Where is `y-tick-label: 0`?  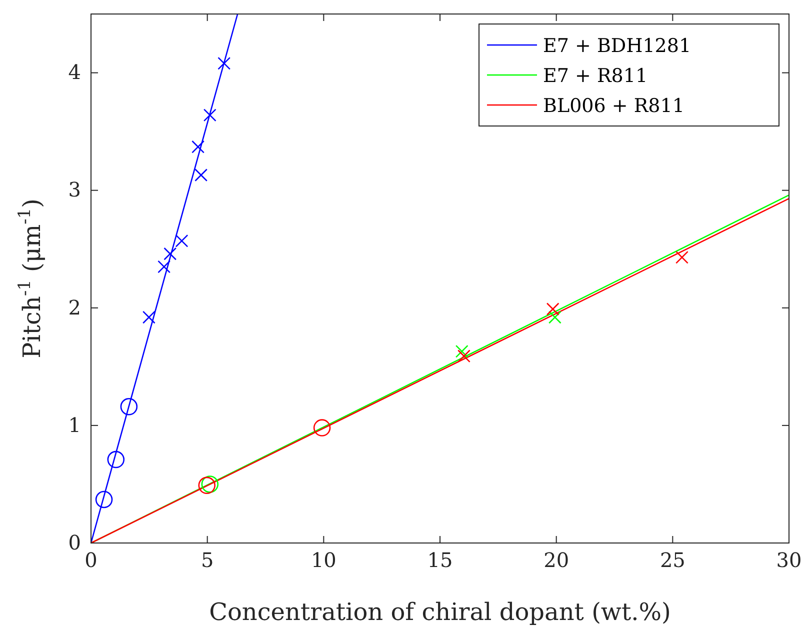 y-tick-label: 0 is located at coordinates (74, 542).